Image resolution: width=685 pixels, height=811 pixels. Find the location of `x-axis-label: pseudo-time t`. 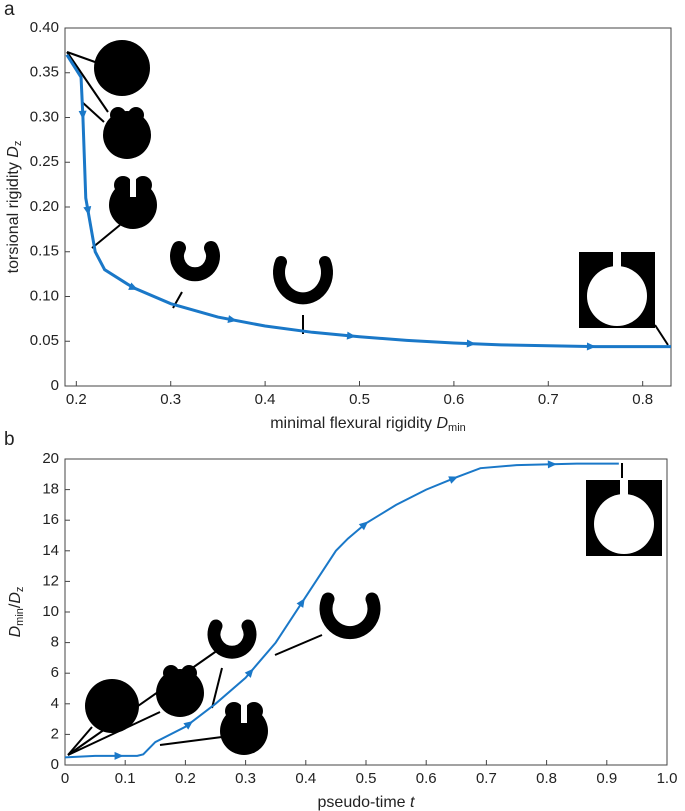

x-axis-label: pseudo-time t is located at coordinates (367, 802).